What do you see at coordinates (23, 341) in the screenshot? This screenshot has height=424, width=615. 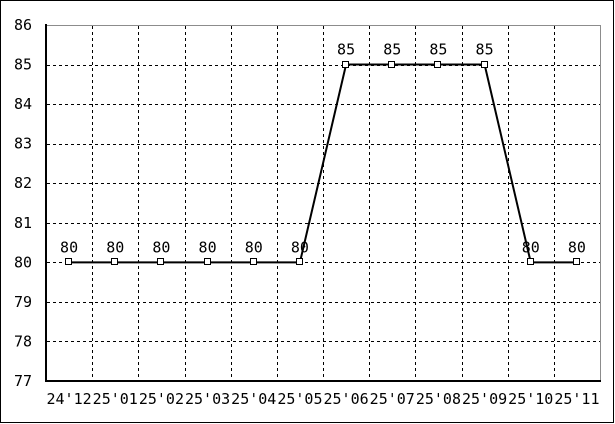 I see `y-axis-tick-label: 78` at bounding box center [23, 341].